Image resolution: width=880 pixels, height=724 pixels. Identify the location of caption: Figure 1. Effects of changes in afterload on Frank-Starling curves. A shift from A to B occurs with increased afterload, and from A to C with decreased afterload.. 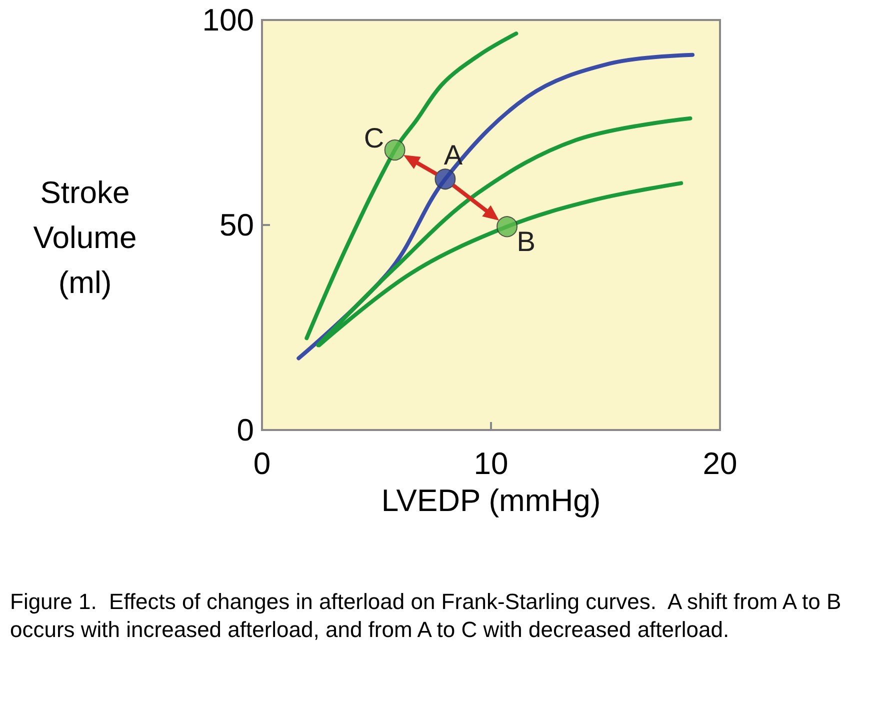
(426, 616).